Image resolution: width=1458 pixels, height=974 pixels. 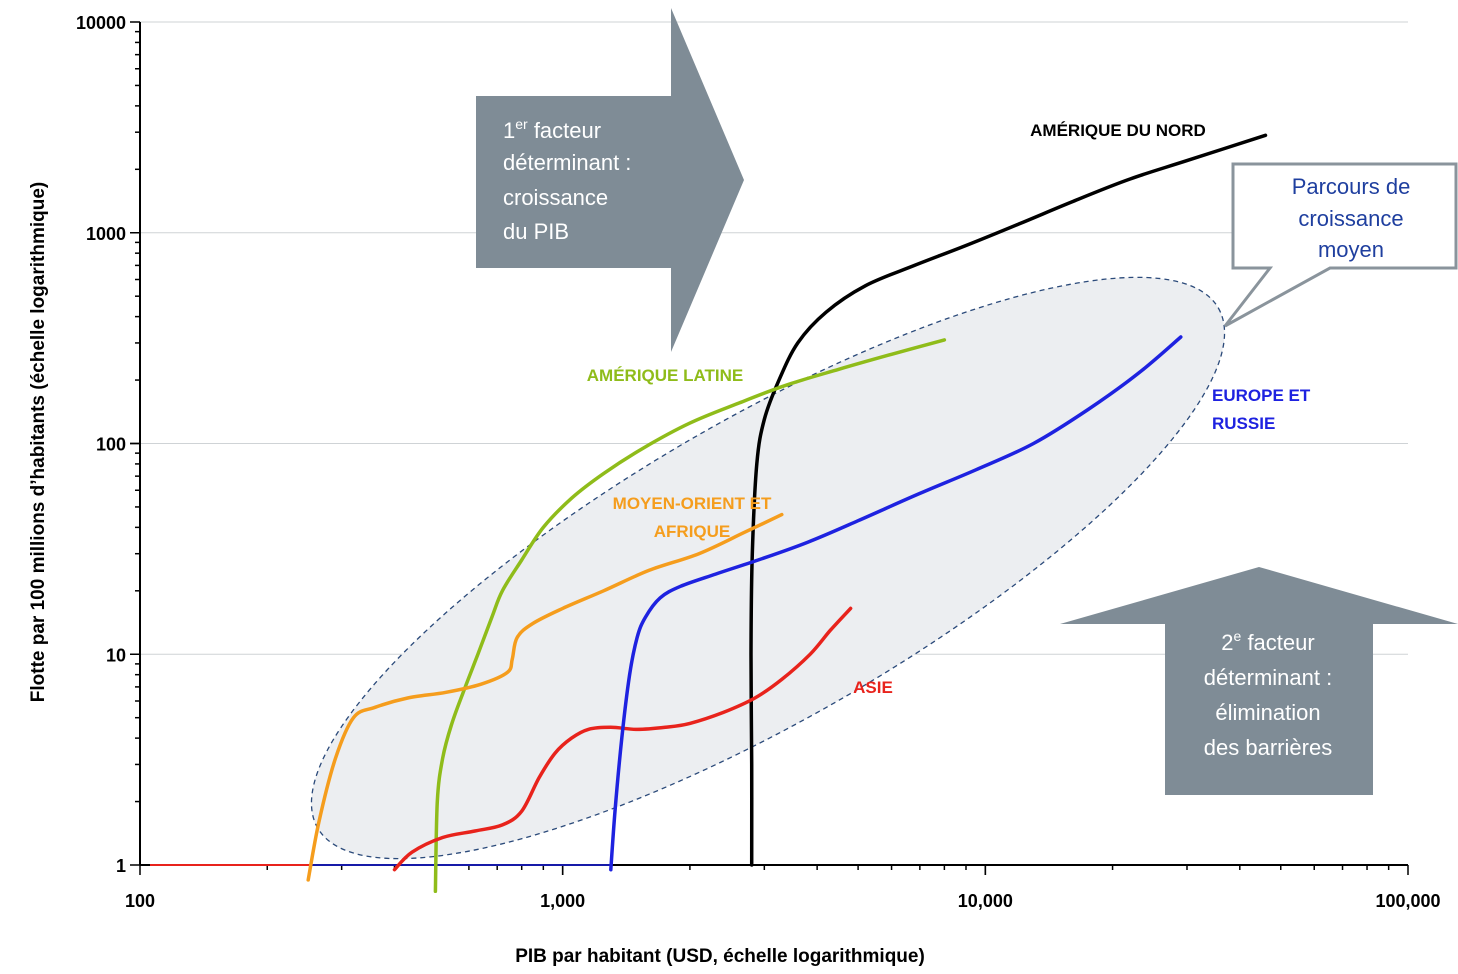 I want to click on y-tick-label: 10, so click(x=116, y=655).